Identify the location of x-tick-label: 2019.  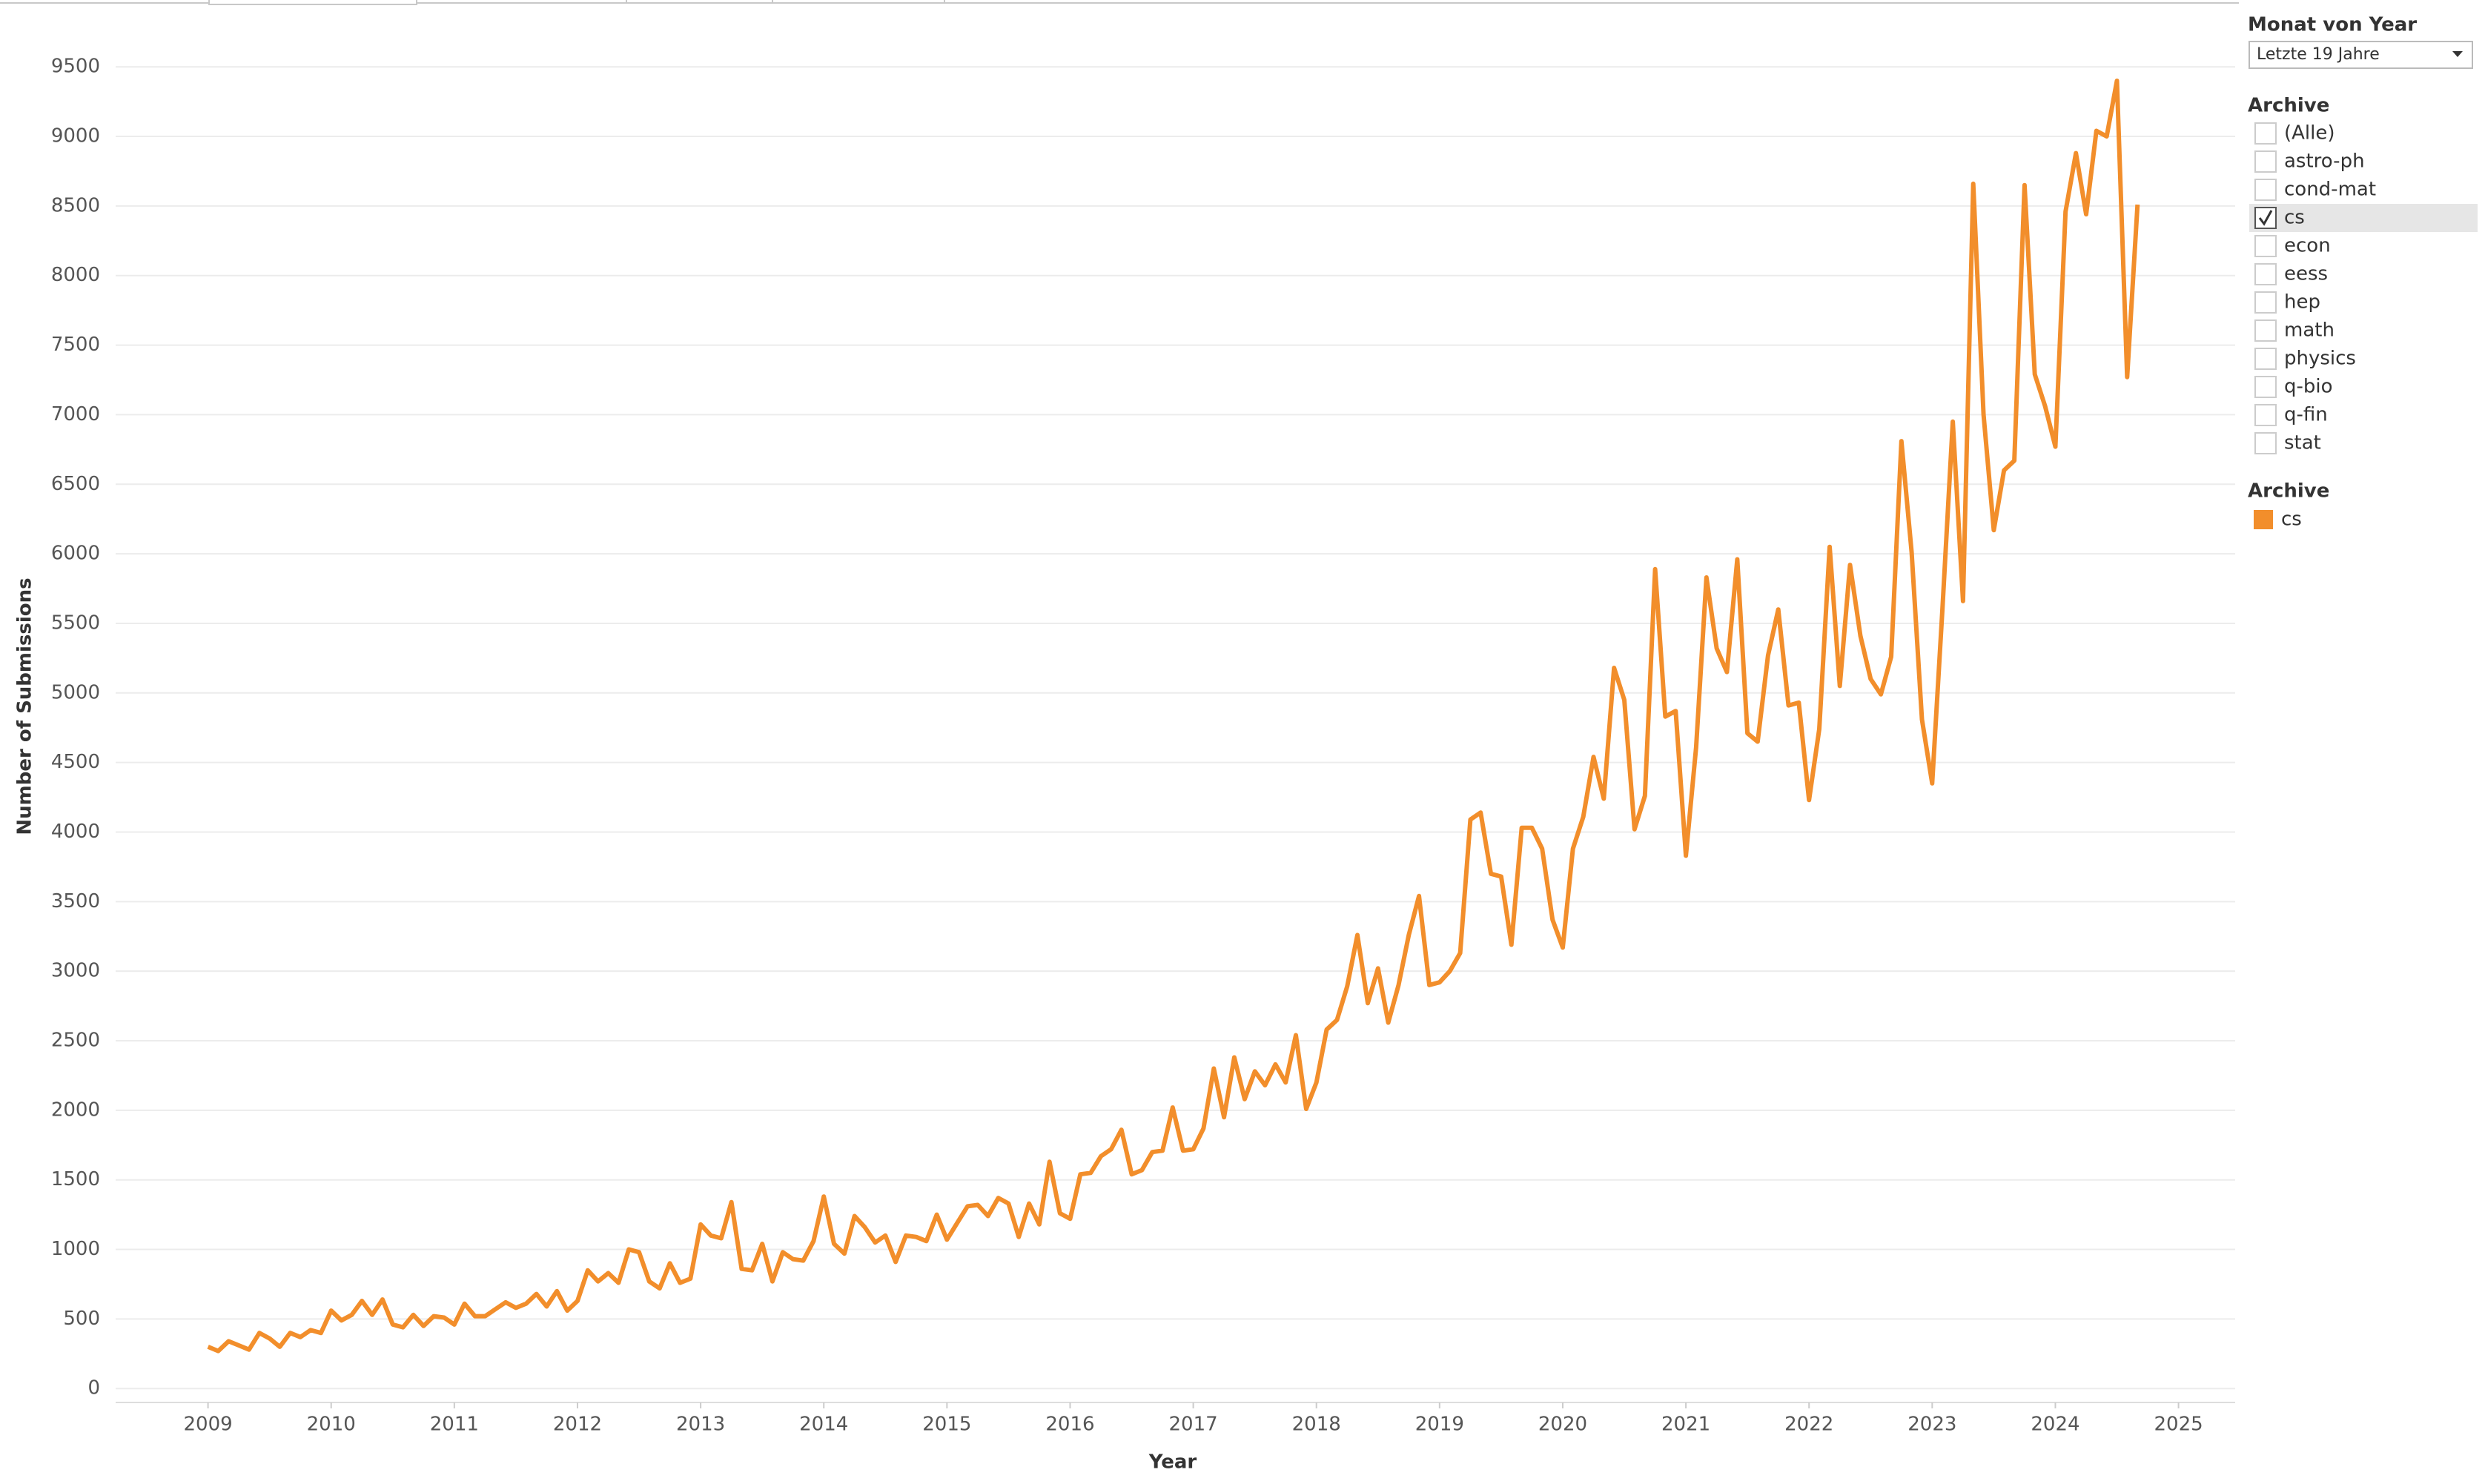
(1439, 1425).